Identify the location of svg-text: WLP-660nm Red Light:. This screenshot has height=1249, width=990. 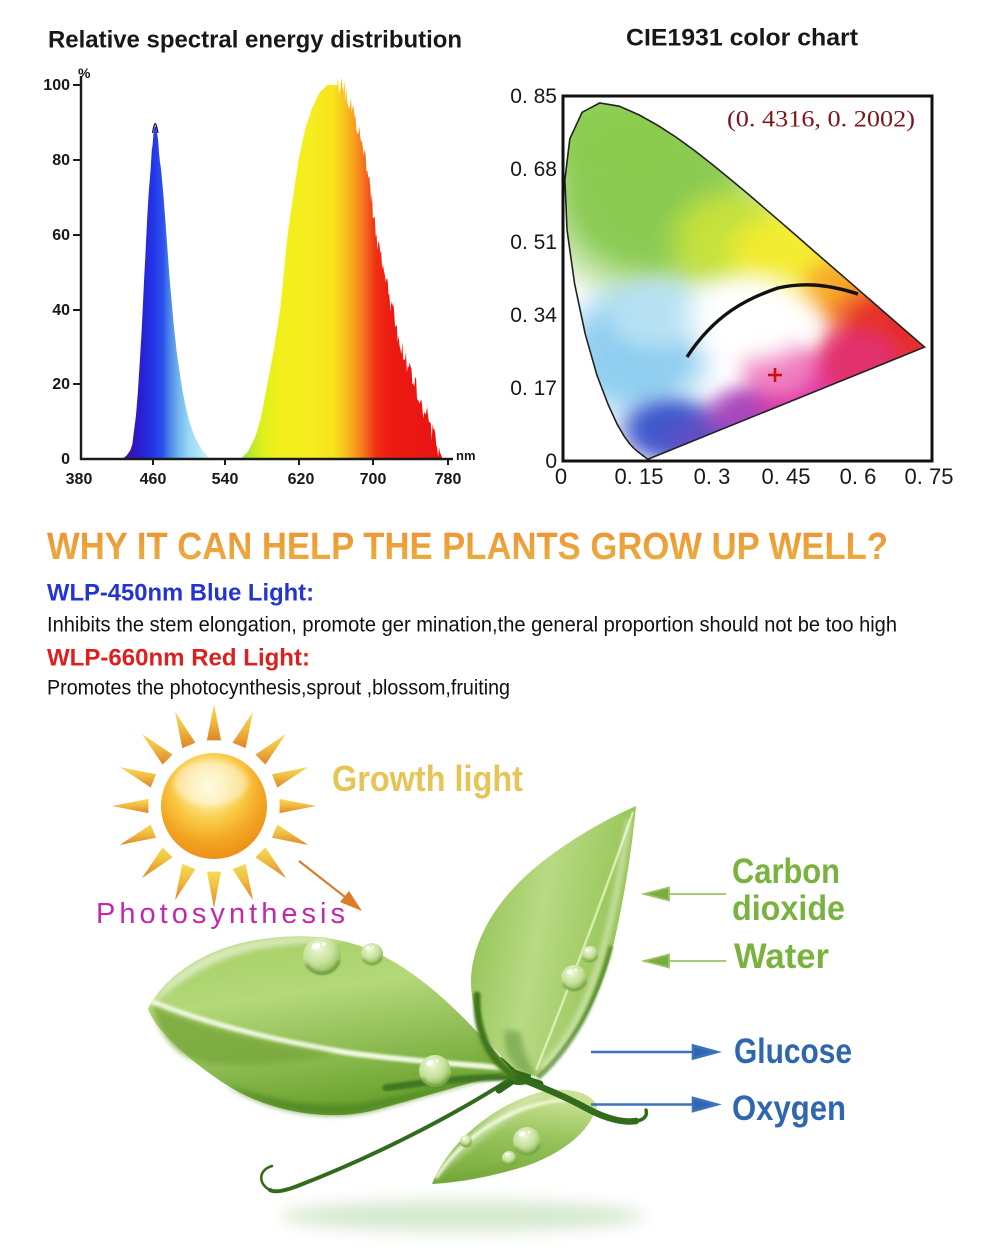
(178, 658).